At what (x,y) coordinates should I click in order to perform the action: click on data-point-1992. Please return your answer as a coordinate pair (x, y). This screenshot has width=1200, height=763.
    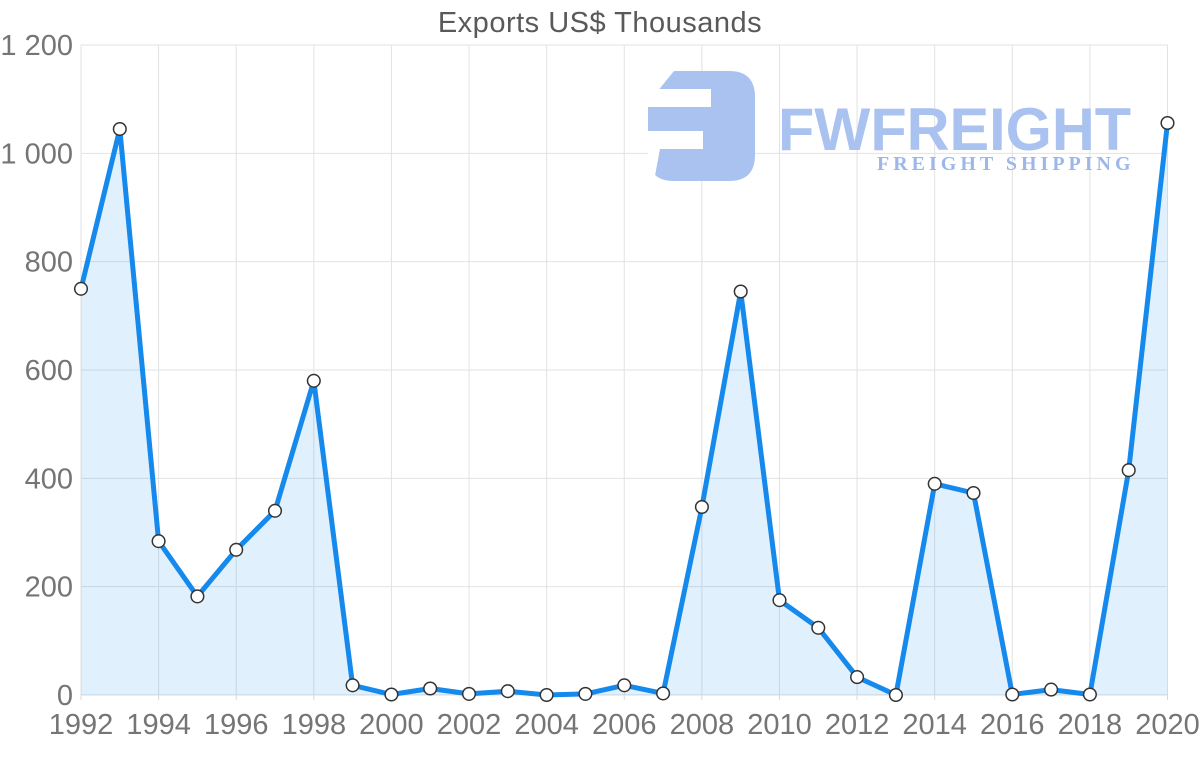
    Looking at the image, I should click on (81, 288).